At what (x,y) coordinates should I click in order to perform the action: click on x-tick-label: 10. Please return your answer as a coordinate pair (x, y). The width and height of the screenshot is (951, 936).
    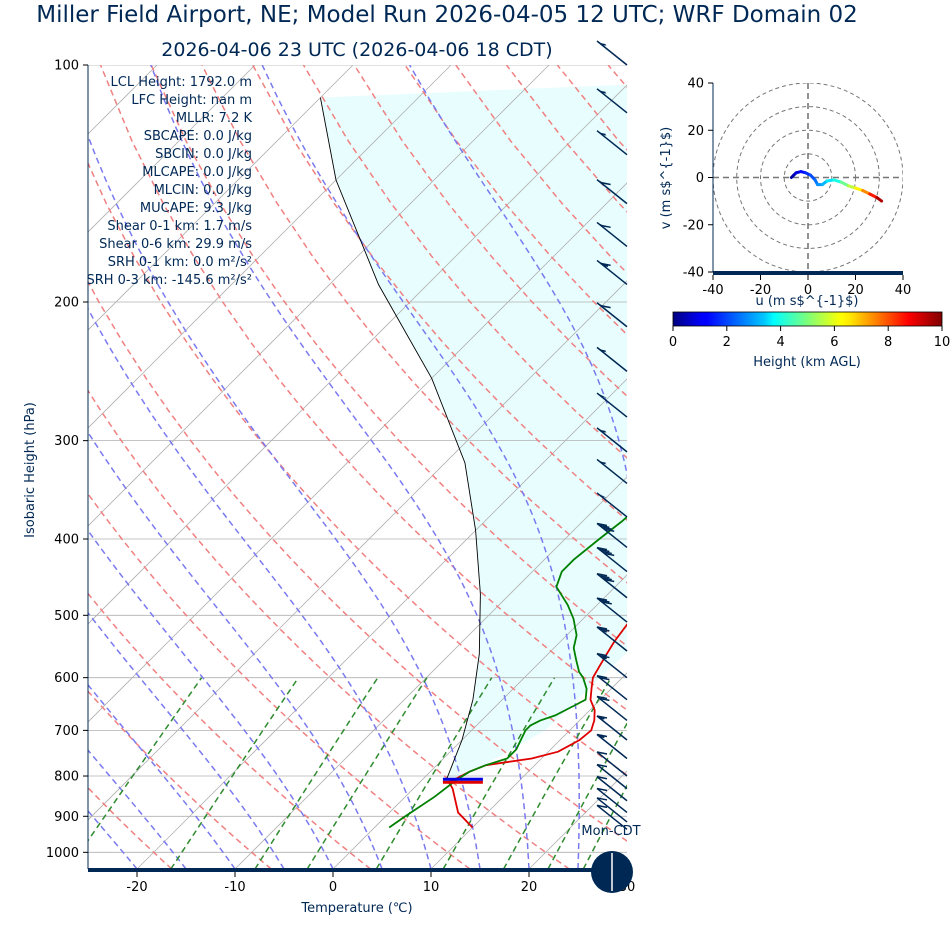
    Looking at the image, I should click on (431, 887).